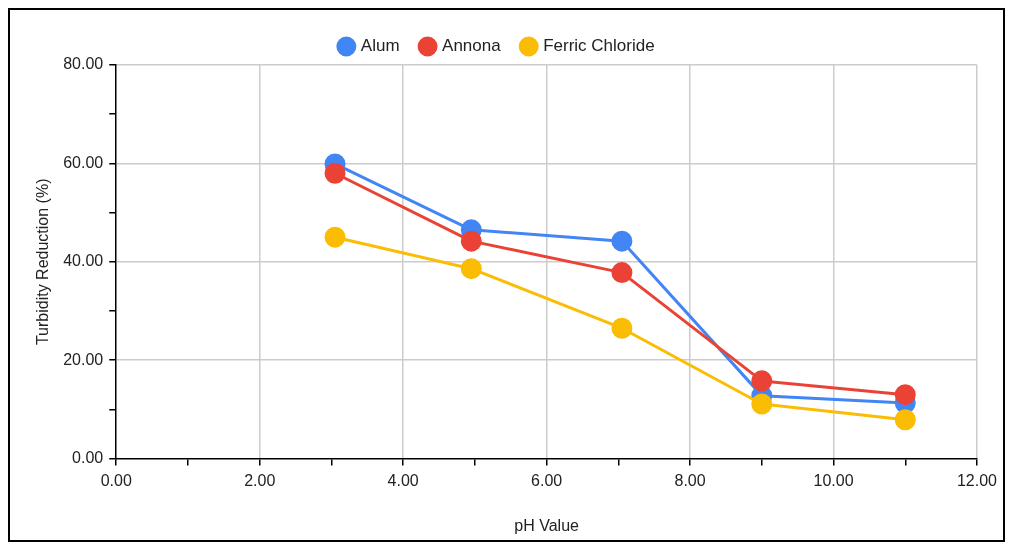 The width and height of the screenshot is (1011, 548). I want to click on legend-label: Annona, so click(472, 46).